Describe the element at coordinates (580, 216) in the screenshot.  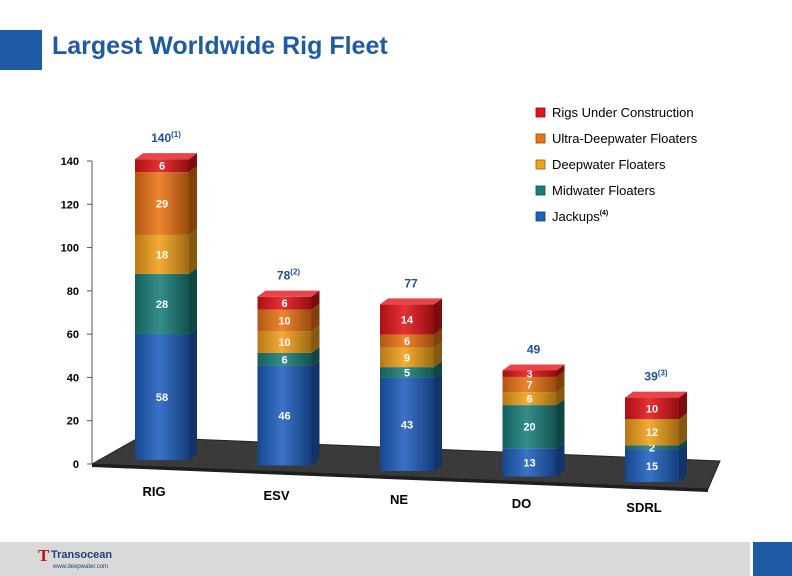
I see `legend-label: Jackups(4)` at that location.